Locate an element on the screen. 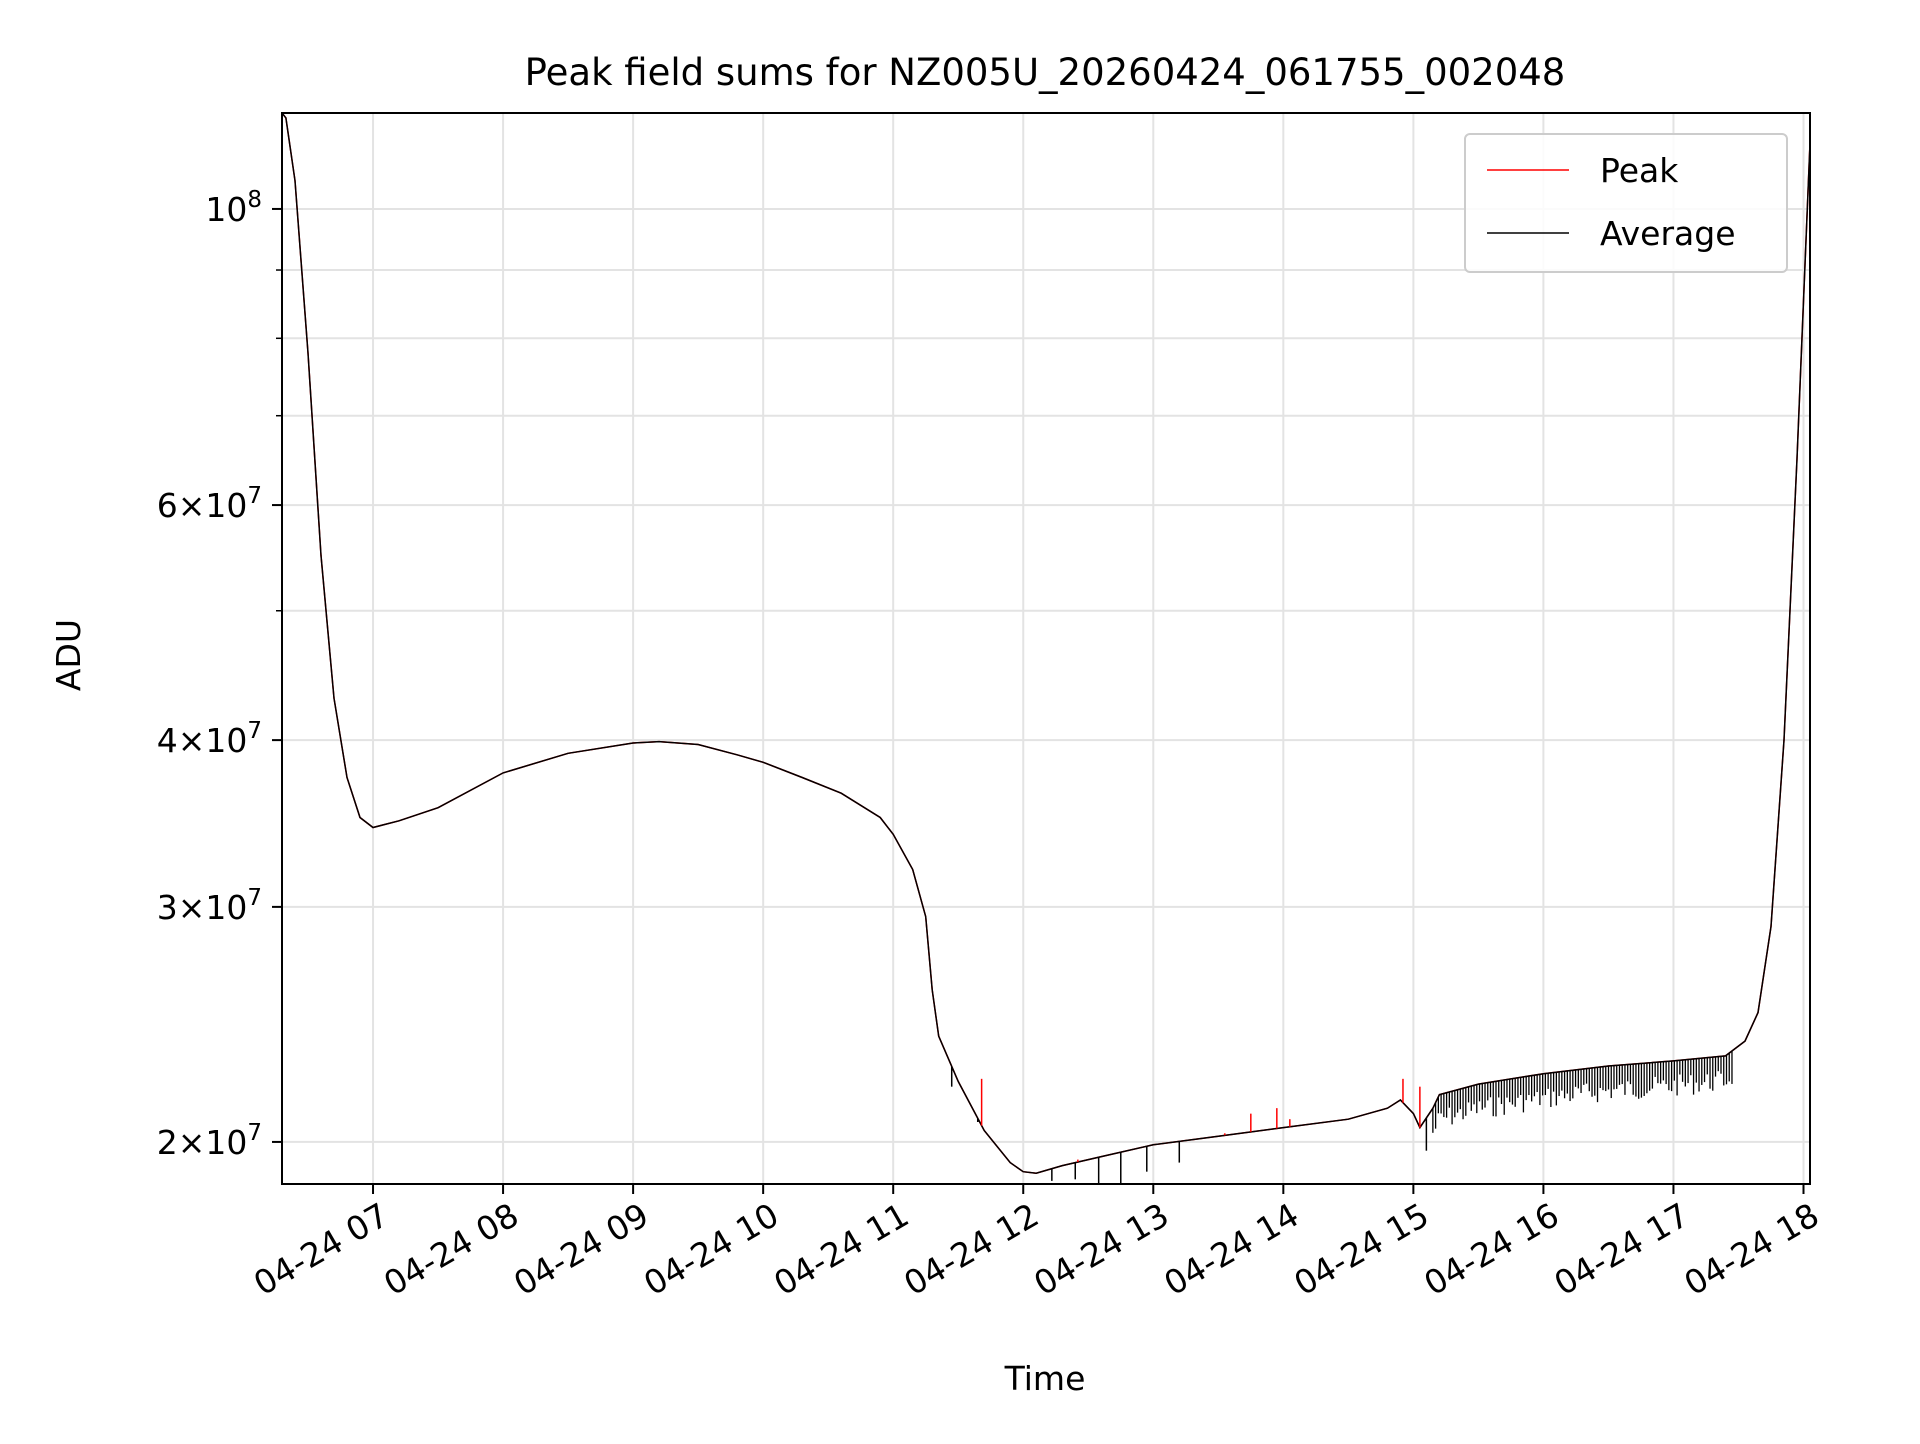 The image size is (1920, 1444). legend-average-label: Average is located at coordinates (1668, 233).